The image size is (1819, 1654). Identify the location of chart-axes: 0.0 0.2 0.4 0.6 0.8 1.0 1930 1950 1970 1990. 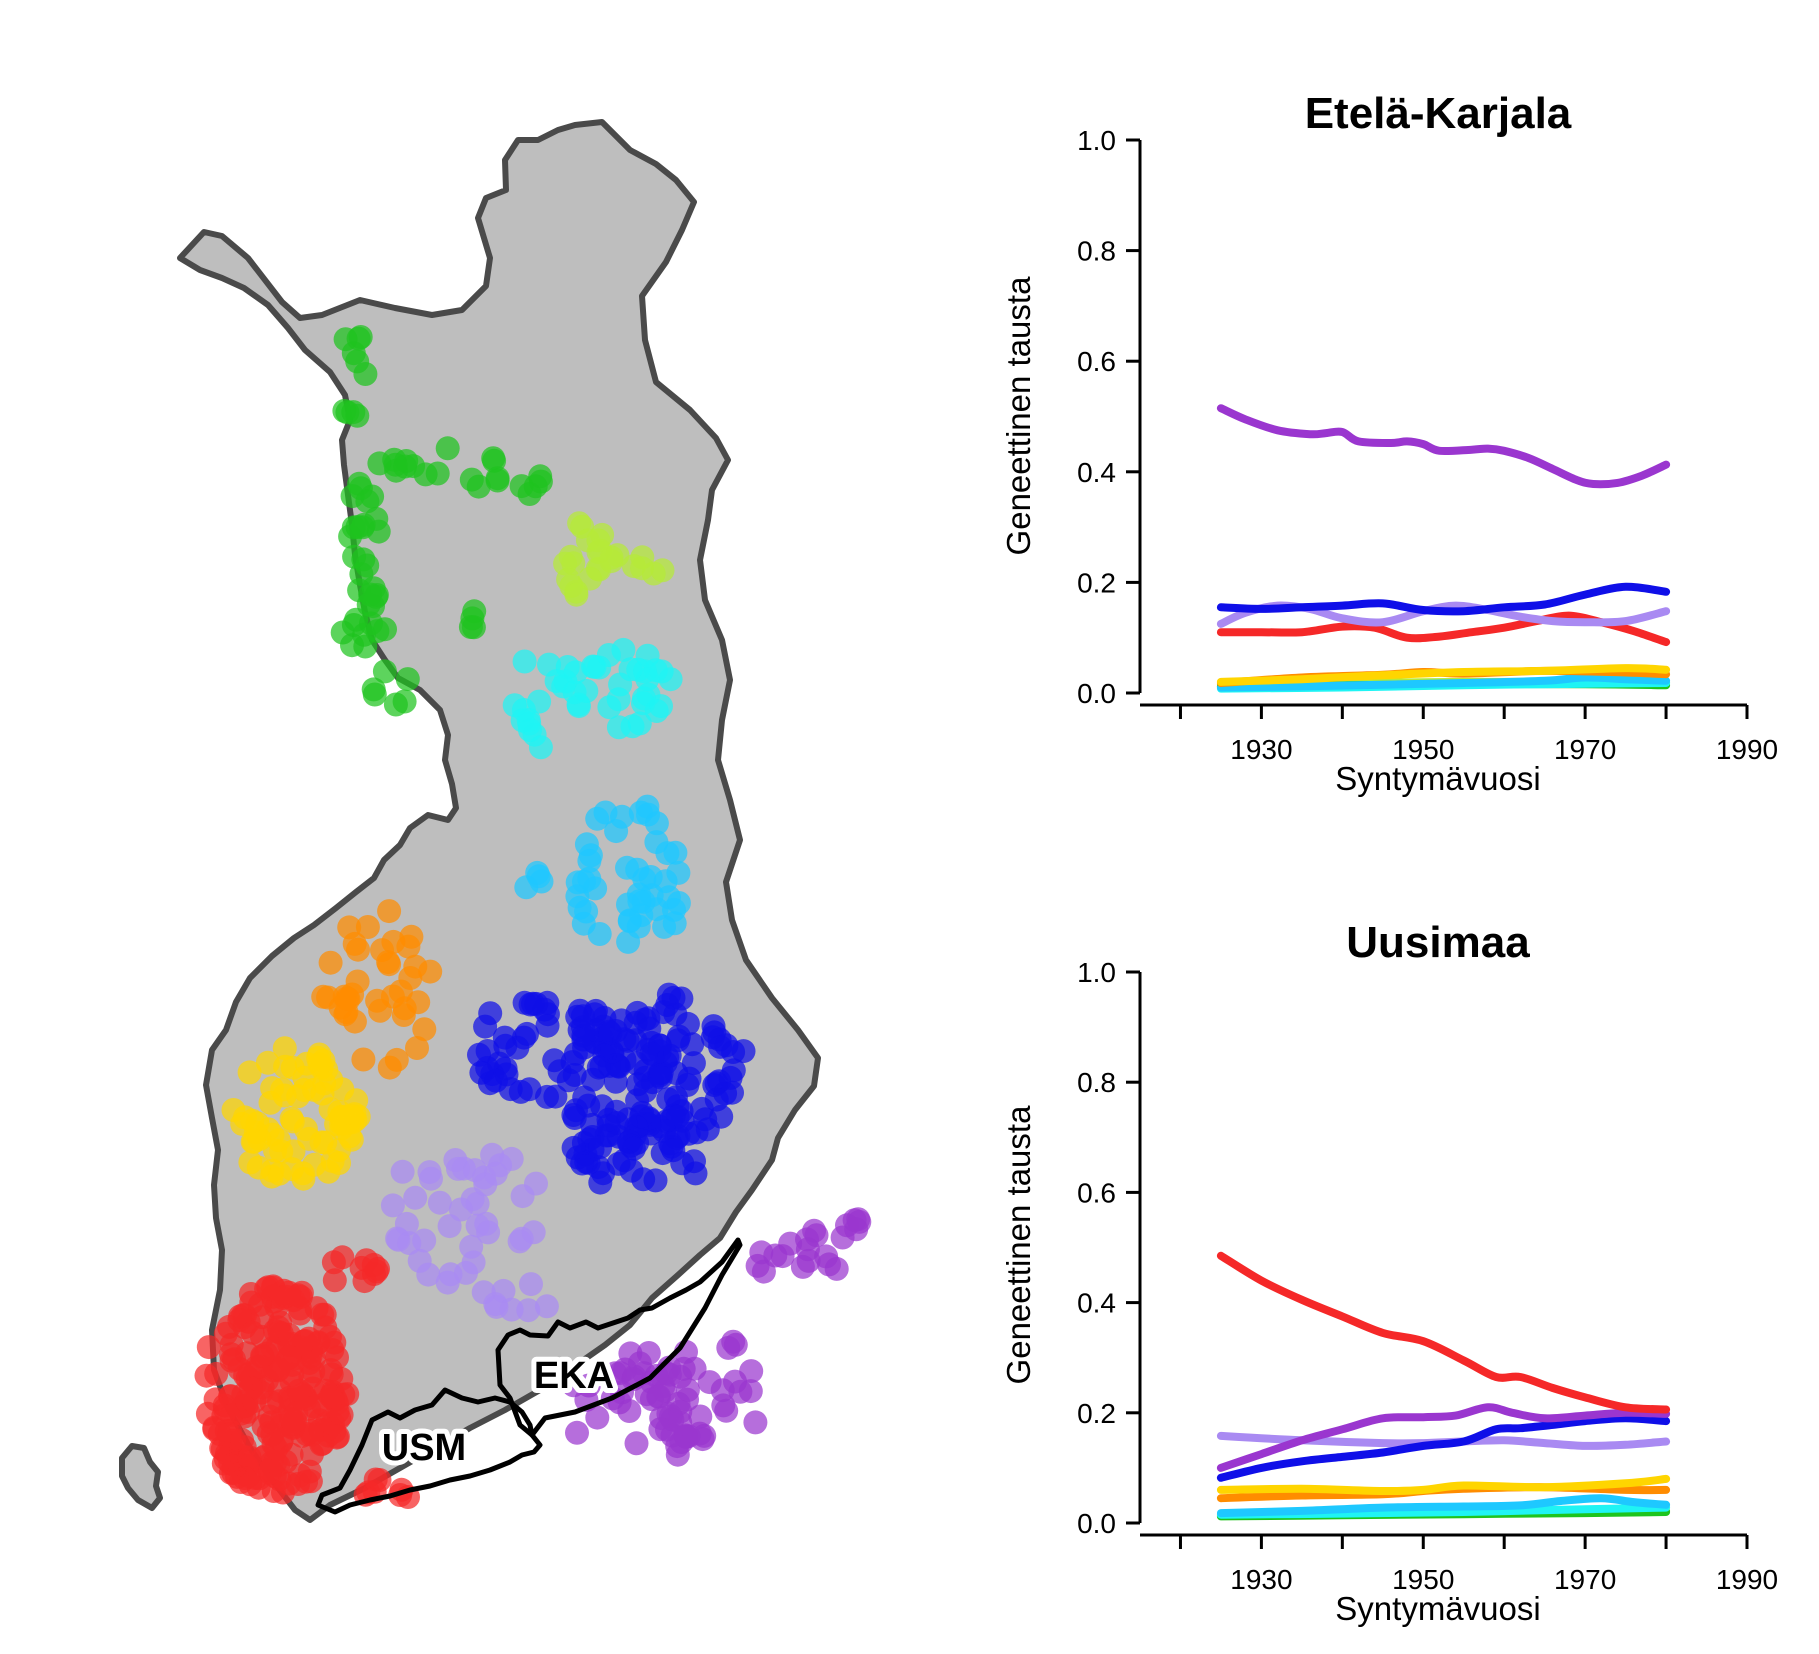
(1427, 445).